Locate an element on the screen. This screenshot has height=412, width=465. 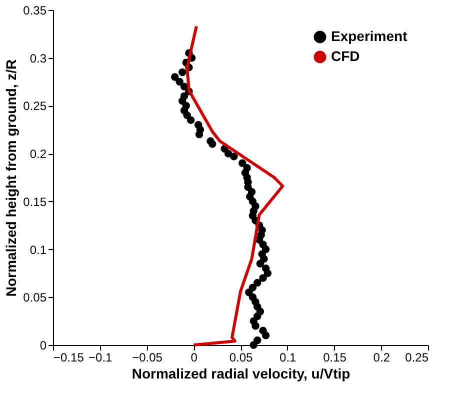
x-tick-label: −0.05 is located at coordinates (147, 357).